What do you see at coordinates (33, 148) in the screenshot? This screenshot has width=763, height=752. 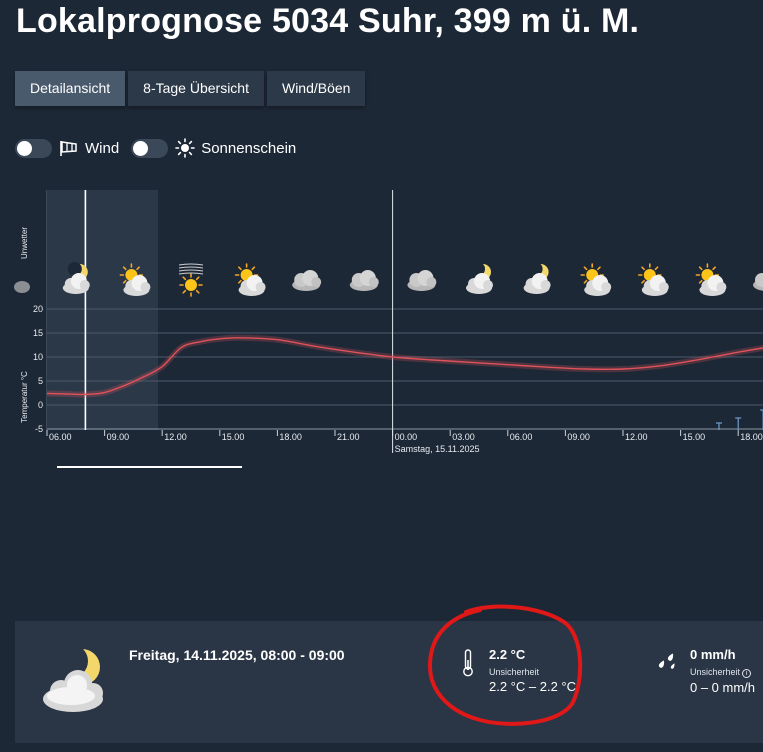 I see `wind-toggle` at bounding box center [33, 148].